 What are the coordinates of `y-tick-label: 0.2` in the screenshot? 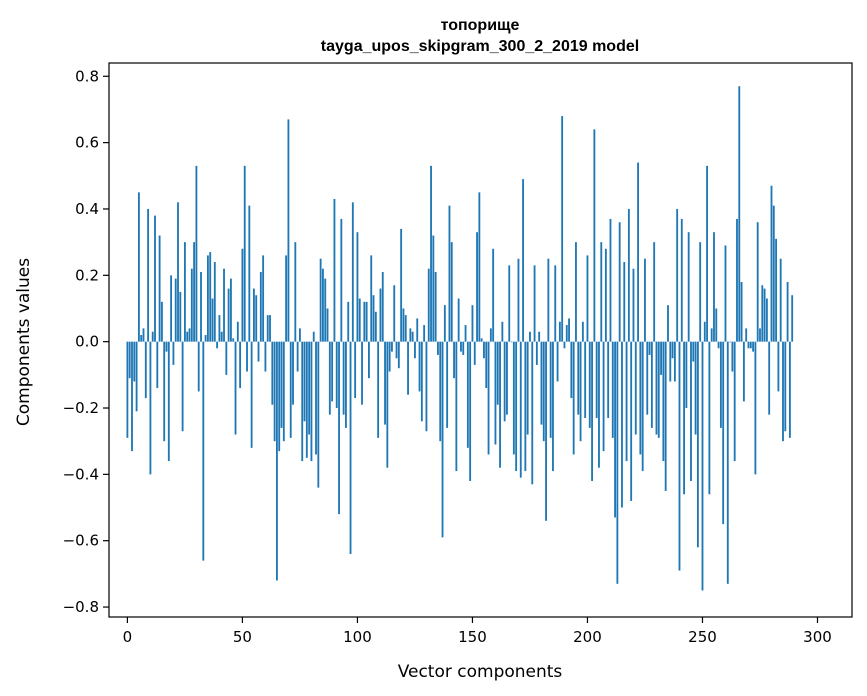 It's located at (87, 275).